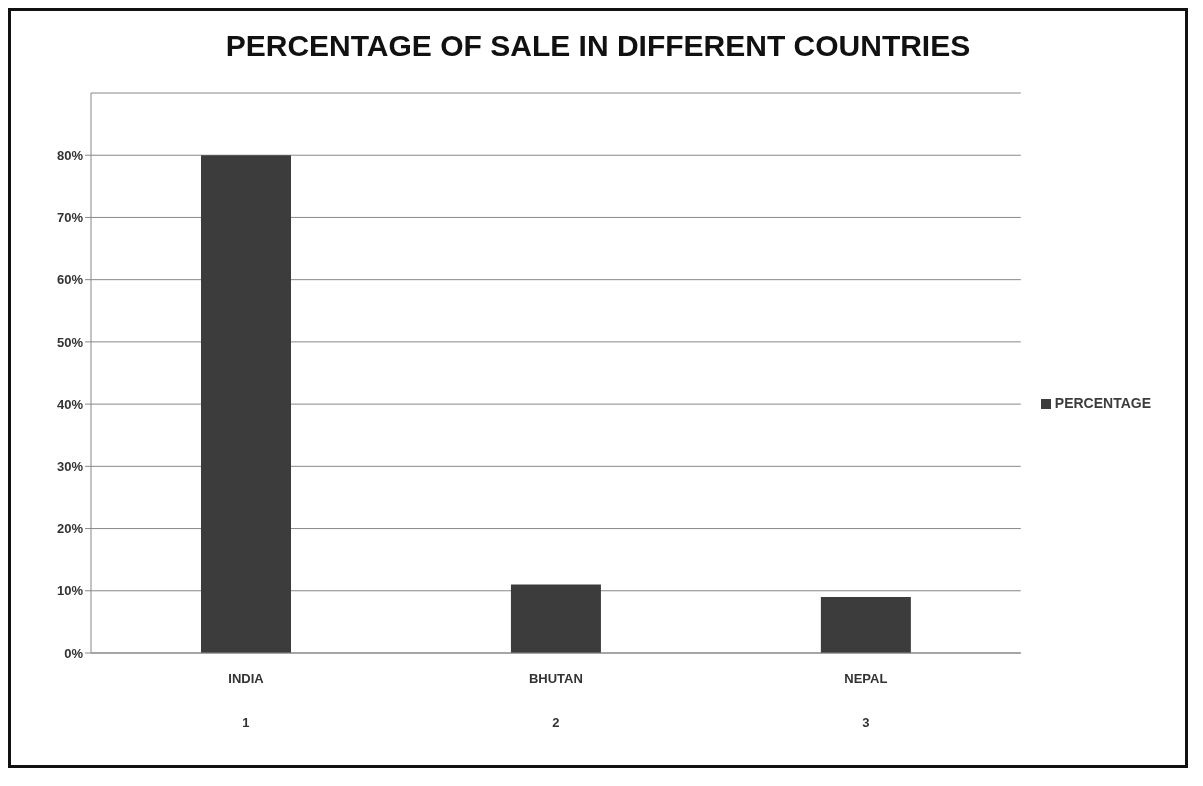 This screenshot has height=786, width=1203. What do you see at coordinates (74, 653) in the screenshot?
I see `y-tick-label: 0%` at bounding box center [74, 653].